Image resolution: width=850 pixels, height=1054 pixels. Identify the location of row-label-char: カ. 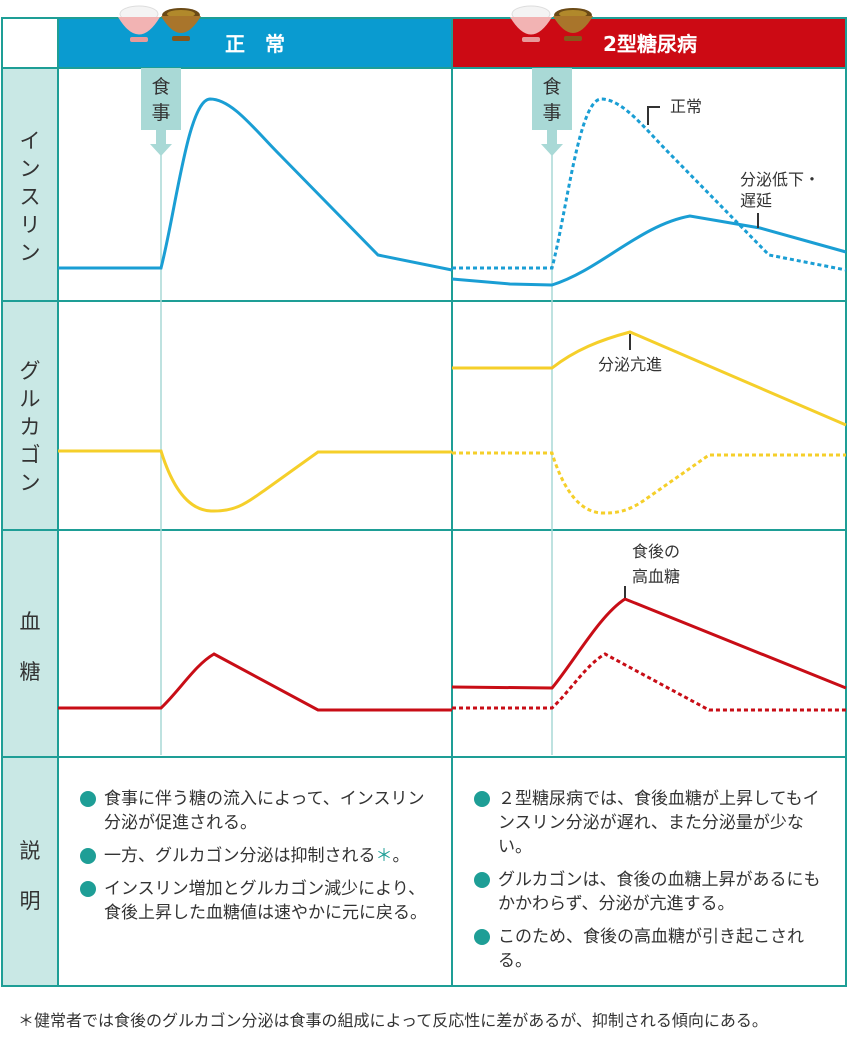
(30, 427).